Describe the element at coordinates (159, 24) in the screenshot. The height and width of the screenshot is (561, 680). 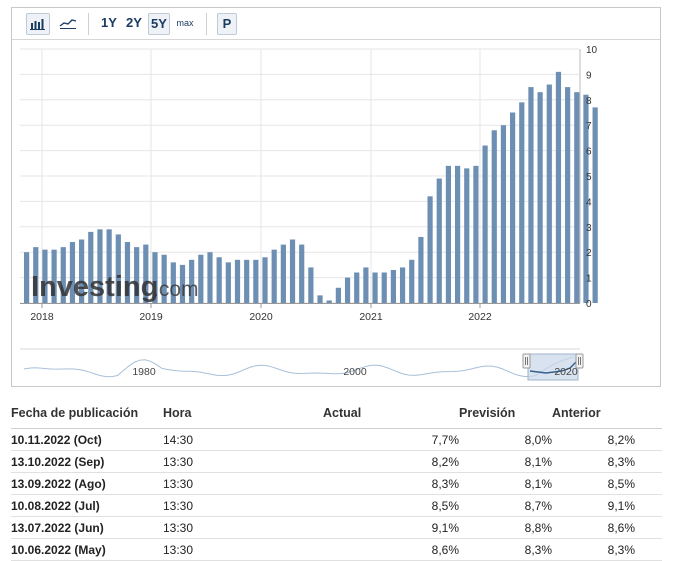
I see `range-5y-button: 5Y` at that location.